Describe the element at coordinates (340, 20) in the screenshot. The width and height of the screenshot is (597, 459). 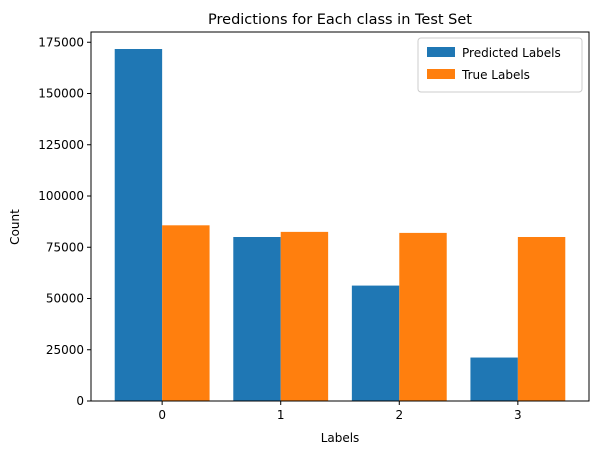
I see `chart-title: Predictions for Each class in Test Set` at that location.